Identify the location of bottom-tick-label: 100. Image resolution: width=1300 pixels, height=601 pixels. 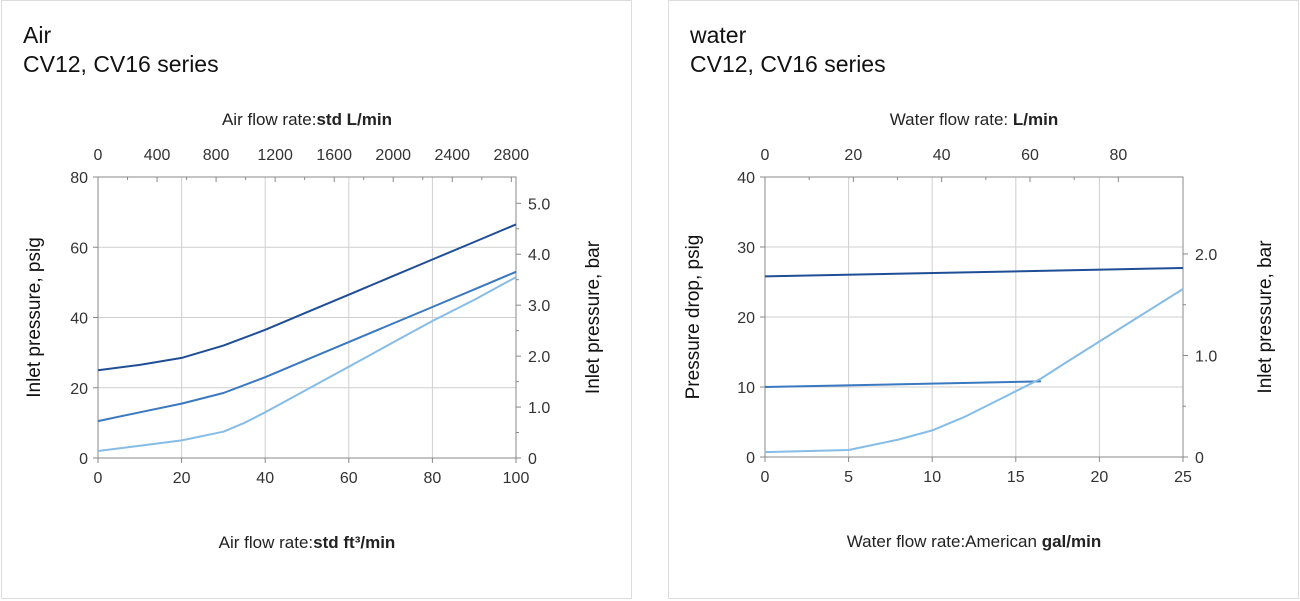
(516, 478).